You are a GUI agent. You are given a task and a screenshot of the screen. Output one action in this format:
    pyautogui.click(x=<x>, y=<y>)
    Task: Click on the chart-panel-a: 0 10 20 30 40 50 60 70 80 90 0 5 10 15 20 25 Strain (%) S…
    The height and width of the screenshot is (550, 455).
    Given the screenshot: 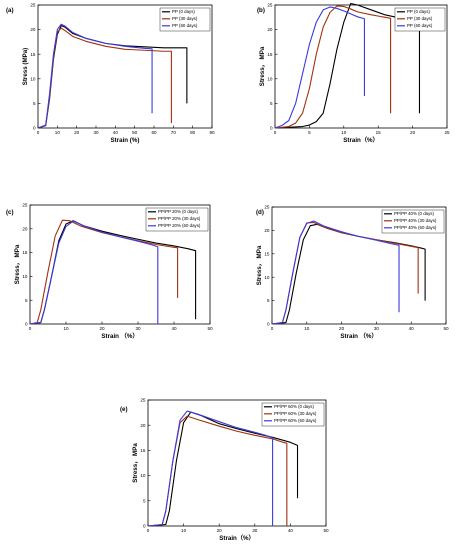 What is the action you would take?
    pyautogui.click(x=110, y=73)
    